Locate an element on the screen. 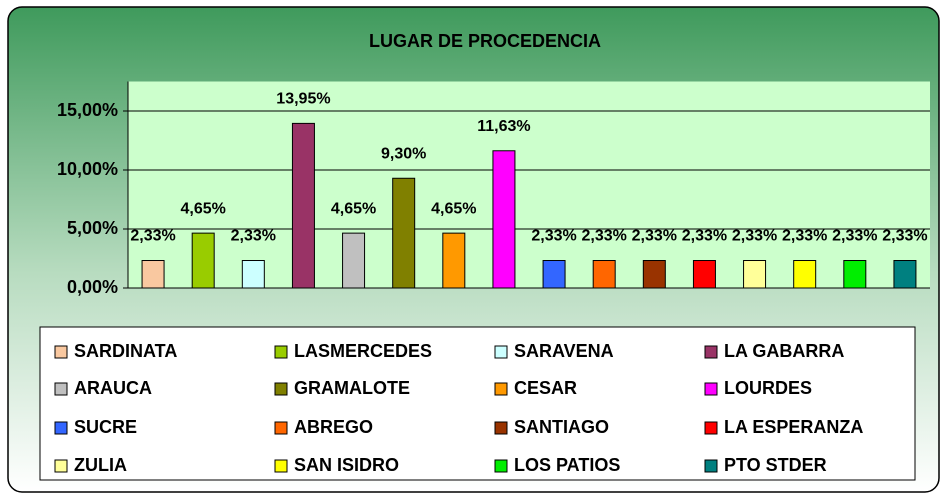 The image size is (947, 497). y-tick-label: 0,00% is located at coordinates (92, 287).